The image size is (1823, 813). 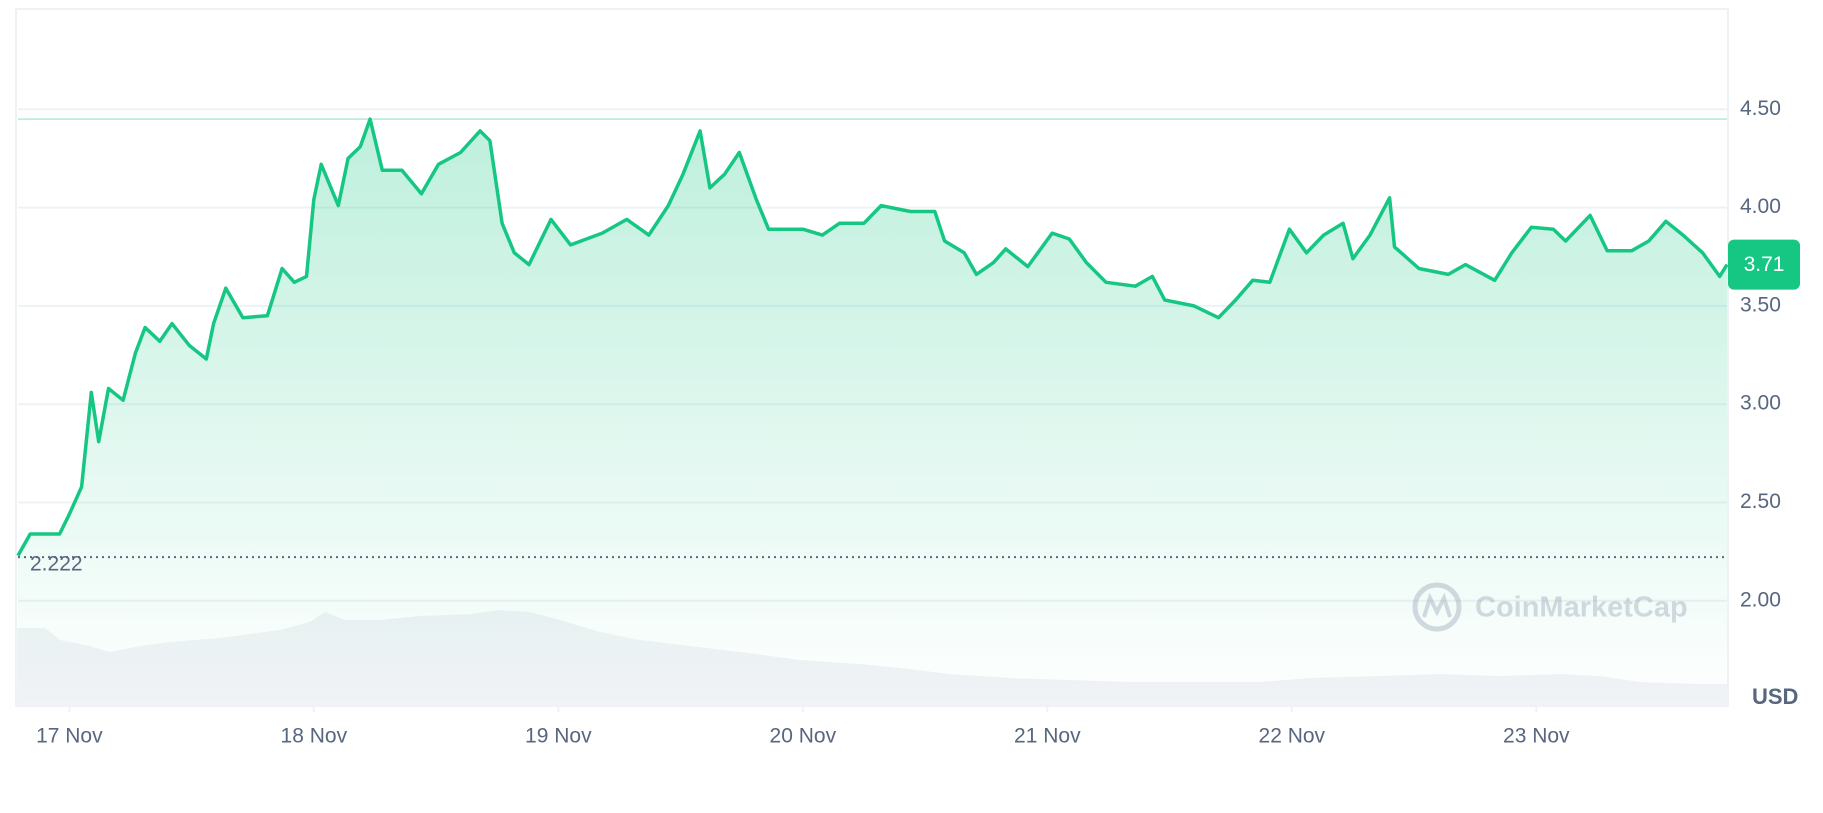 I want to click on x-tick-label: 21 Nov, so click(x=1047, y=736).